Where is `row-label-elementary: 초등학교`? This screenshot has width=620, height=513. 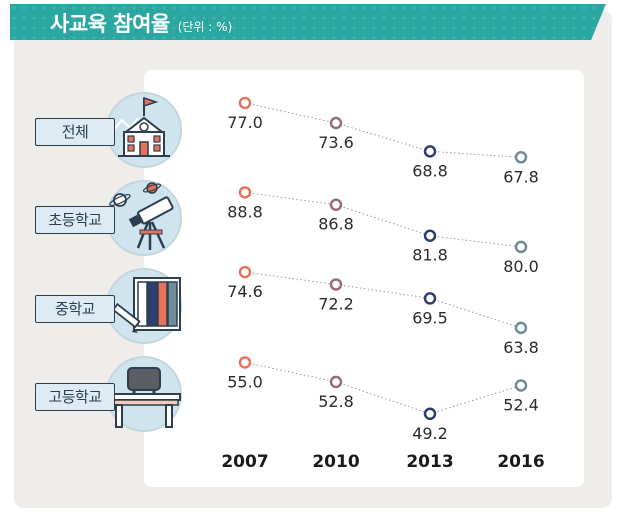 row-label-elementary: 초등학교 is located at coordinates (75, 220).